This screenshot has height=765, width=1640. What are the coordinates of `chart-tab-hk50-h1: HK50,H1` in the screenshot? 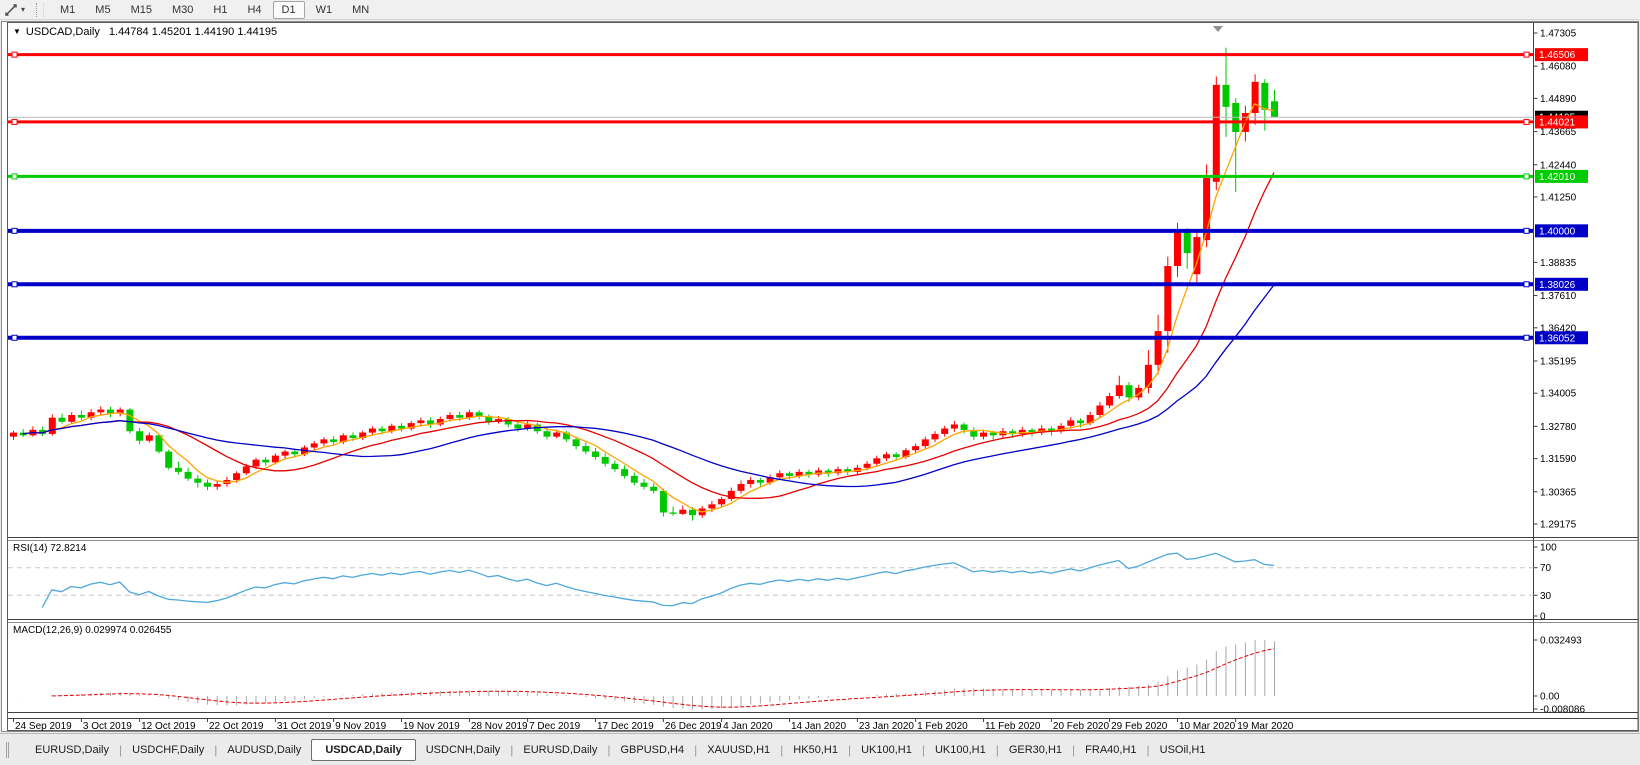 It's located at (815, 749).